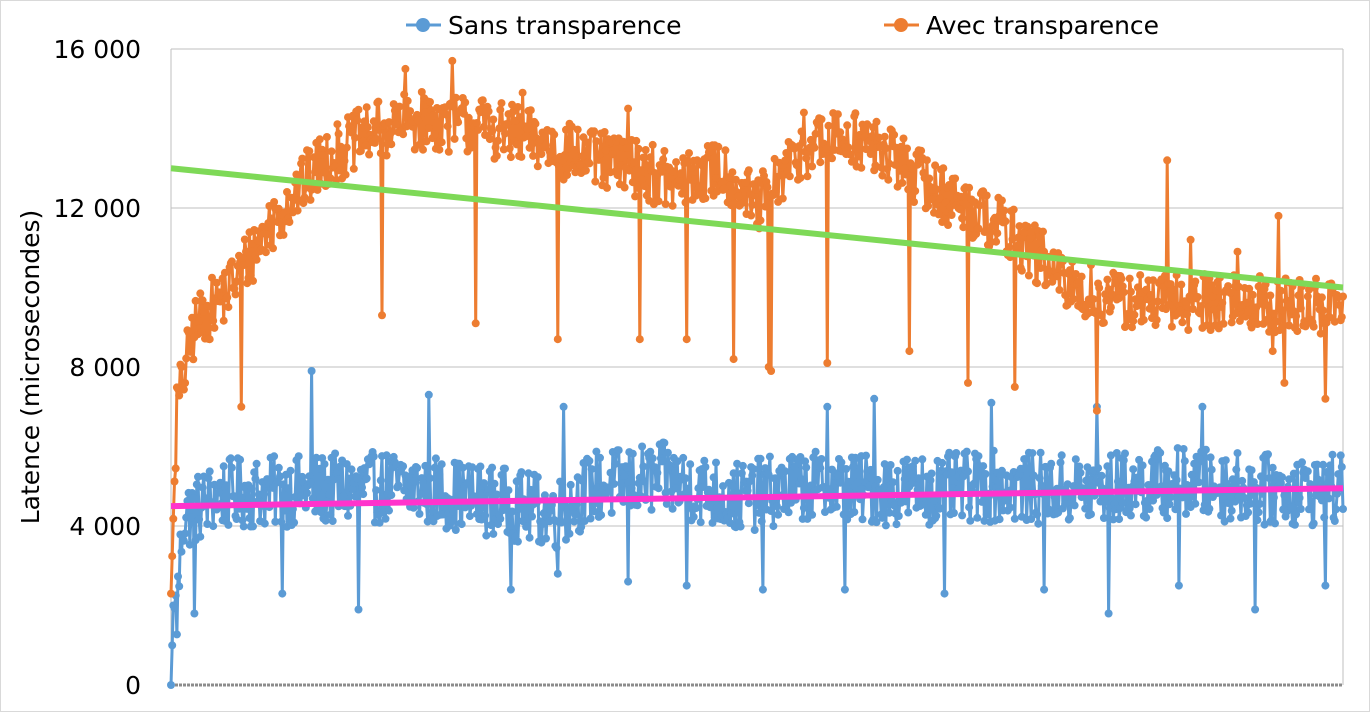  I want to click on legend-label-avec-transparence: Avec transparence, so click(1042, 25).